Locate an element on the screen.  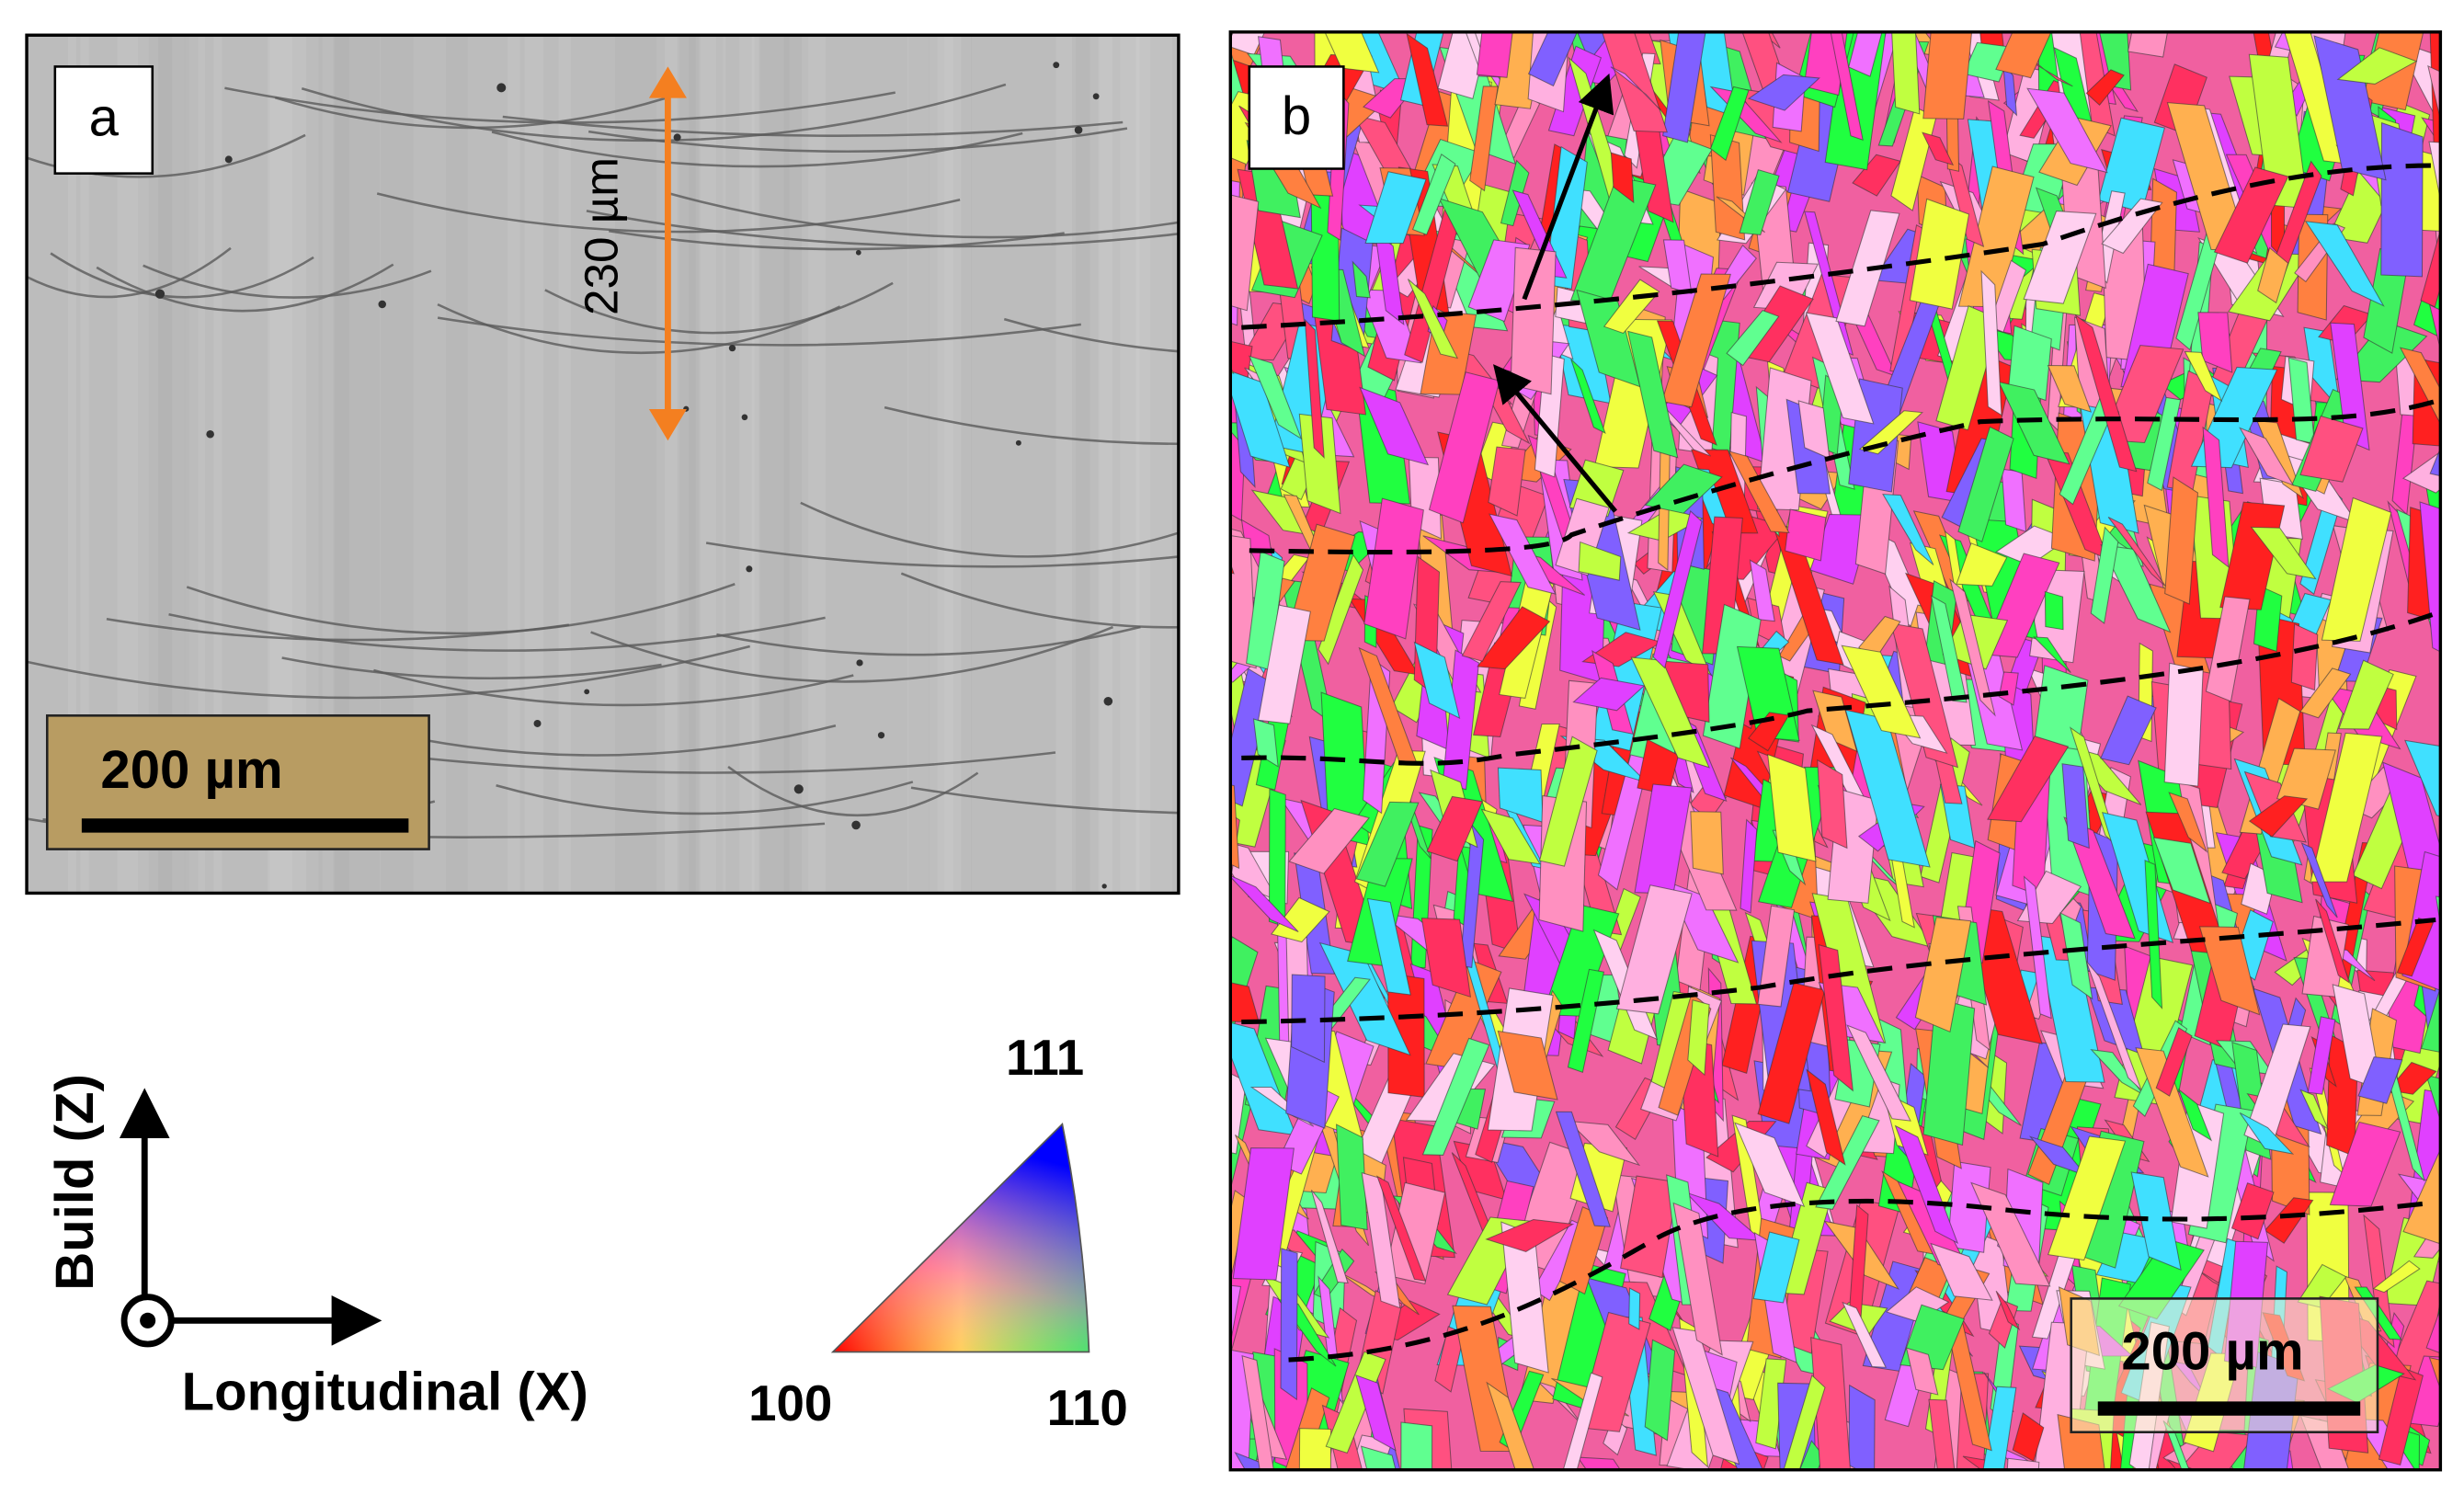
ipf-triangle-overlay is located at coordinates (960, 1237).